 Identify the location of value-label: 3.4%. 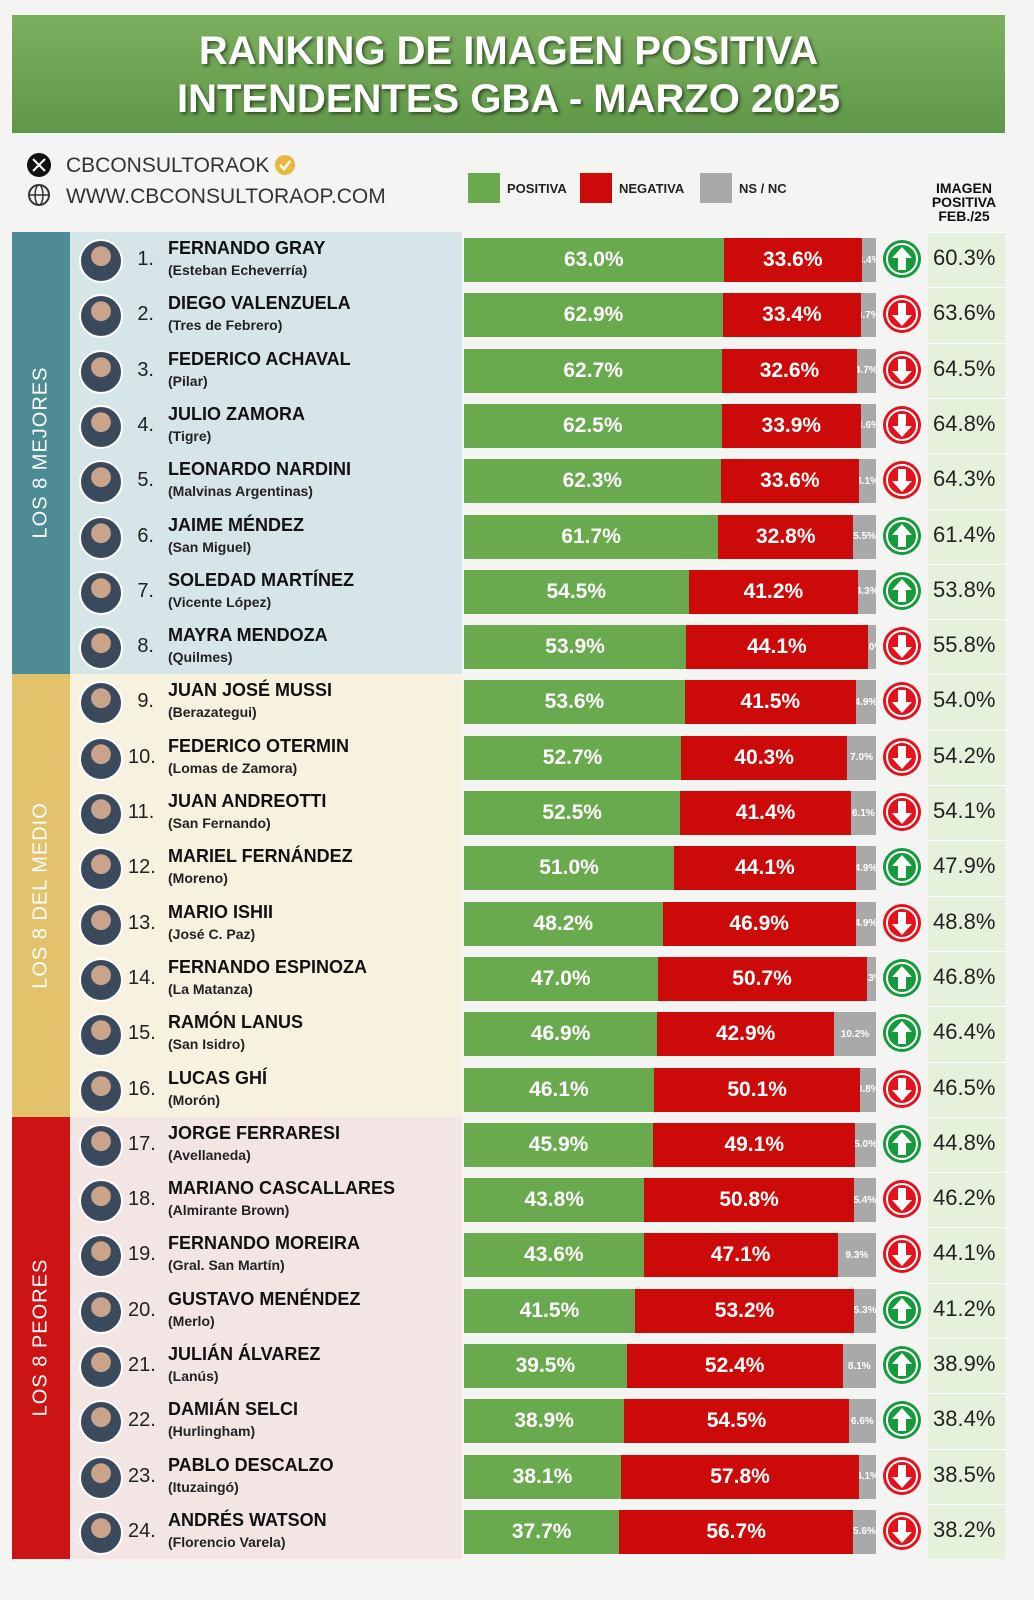
(869, 260).